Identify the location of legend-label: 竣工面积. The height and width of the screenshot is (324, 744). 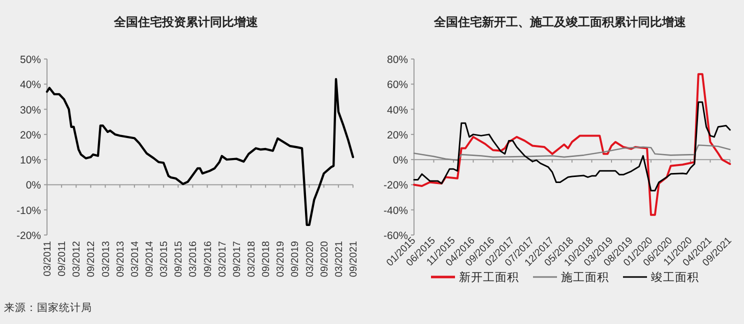
(675, 277).